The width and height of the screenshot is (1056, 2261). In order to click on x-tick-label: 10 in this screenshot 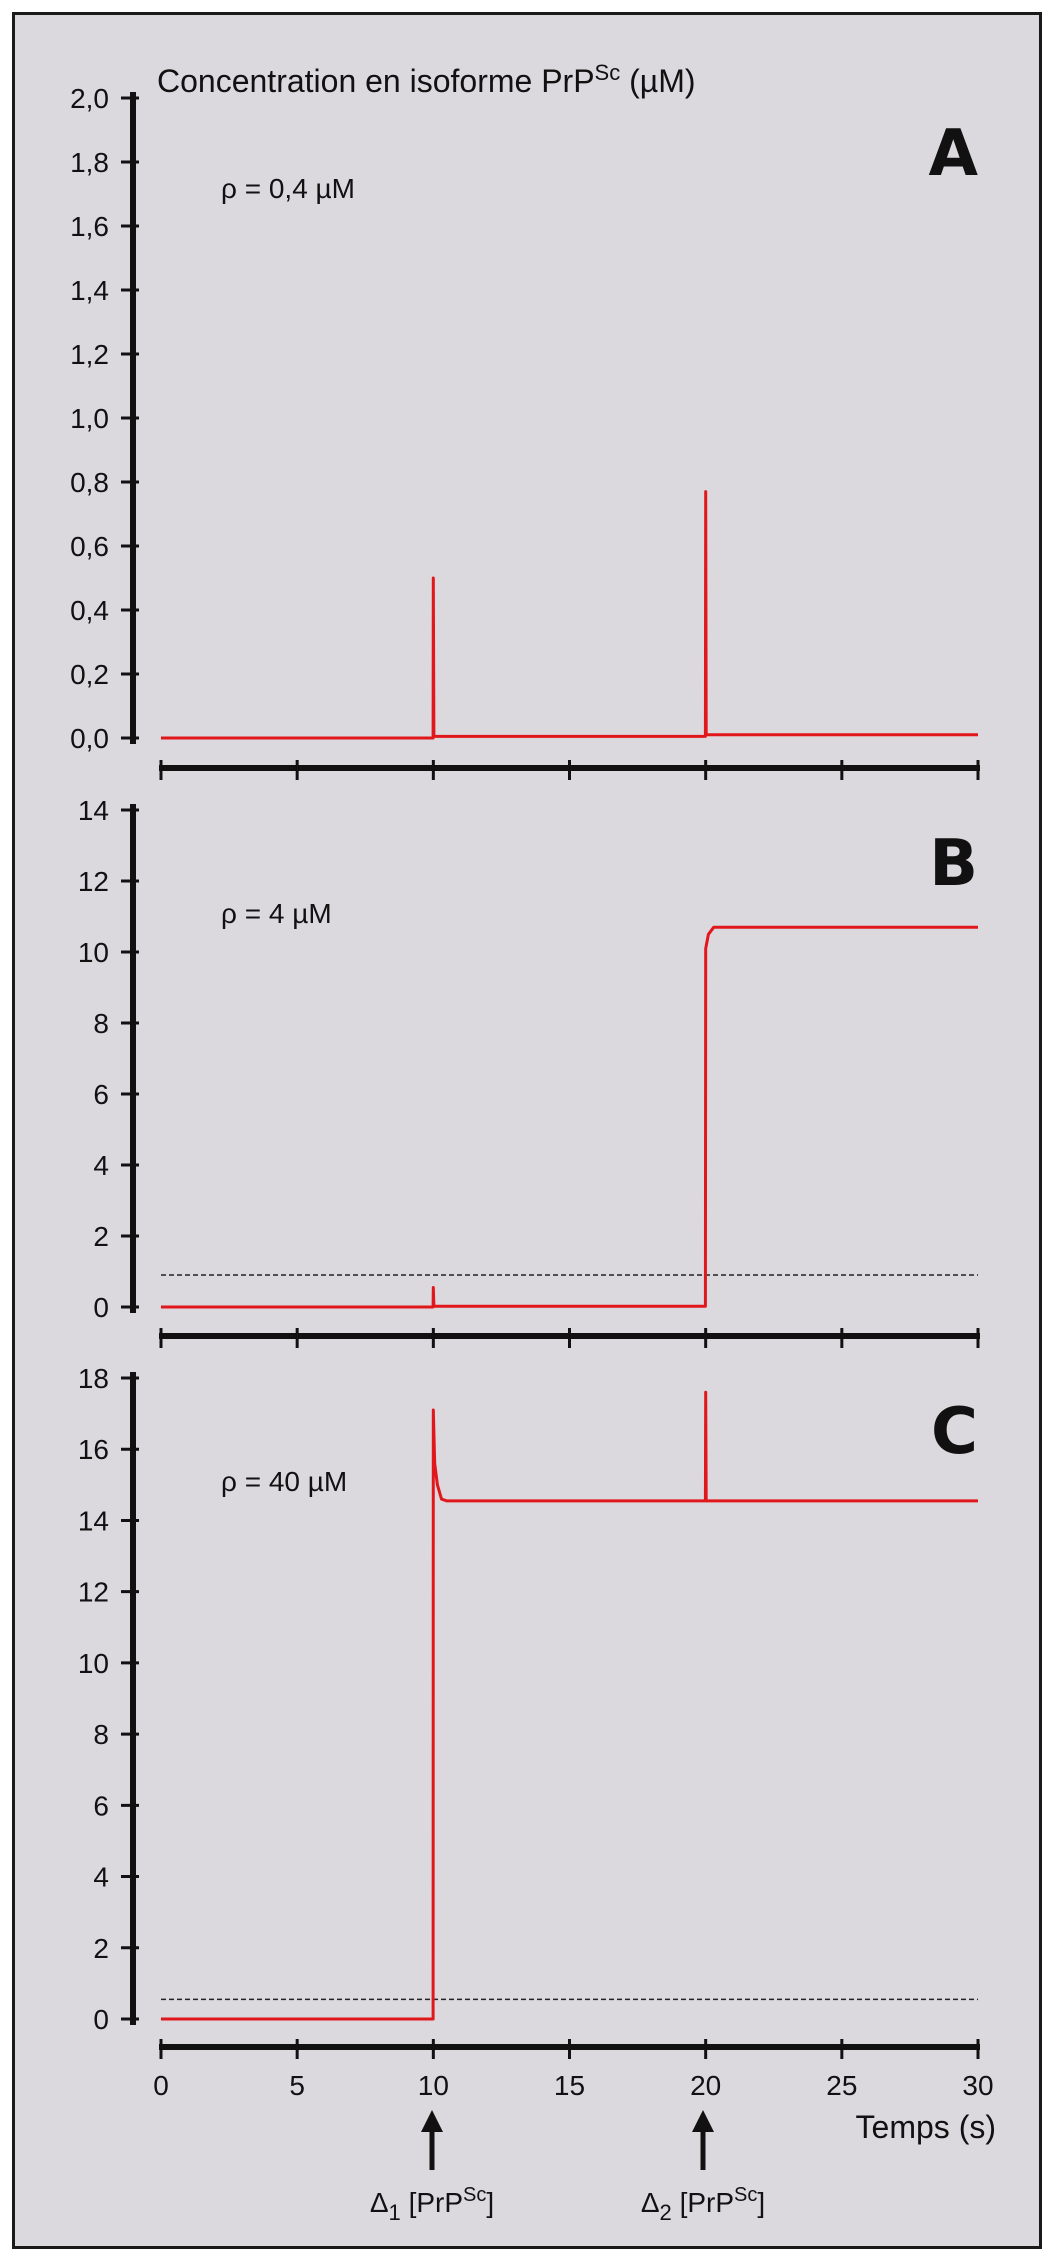, I will do `click(433, 2085)`.